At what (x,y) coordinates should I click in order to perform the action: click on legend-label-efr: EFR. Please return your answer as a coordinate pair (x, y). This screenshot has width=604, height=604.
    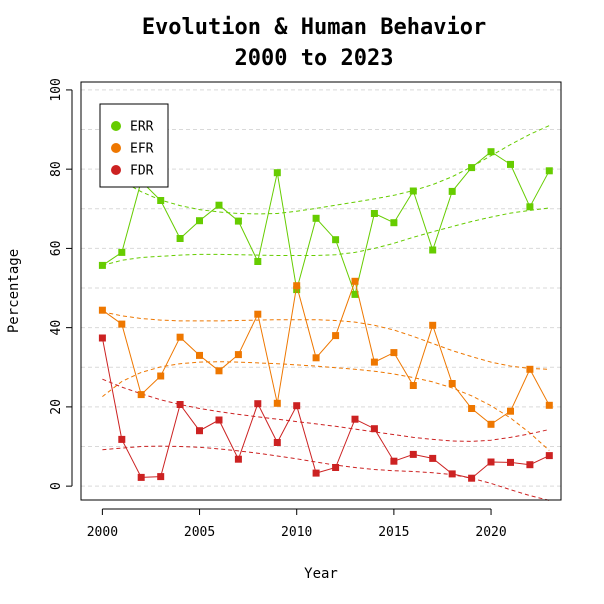
    Looking at the image, I should click on (142, 149).